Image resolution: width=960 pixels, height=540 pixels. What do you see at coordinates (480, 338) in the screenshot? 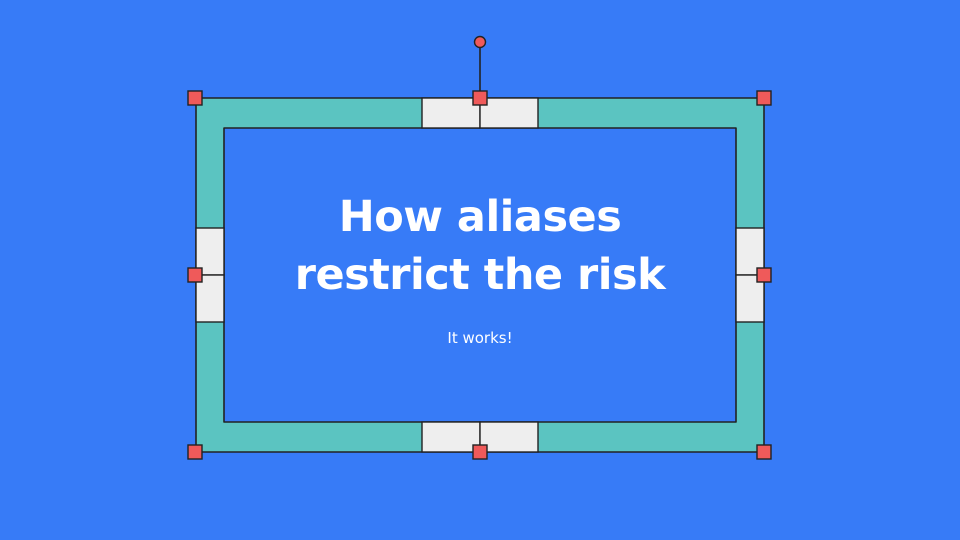
I see `slide-subtitle: It works!` at bounding box center [480, 338].